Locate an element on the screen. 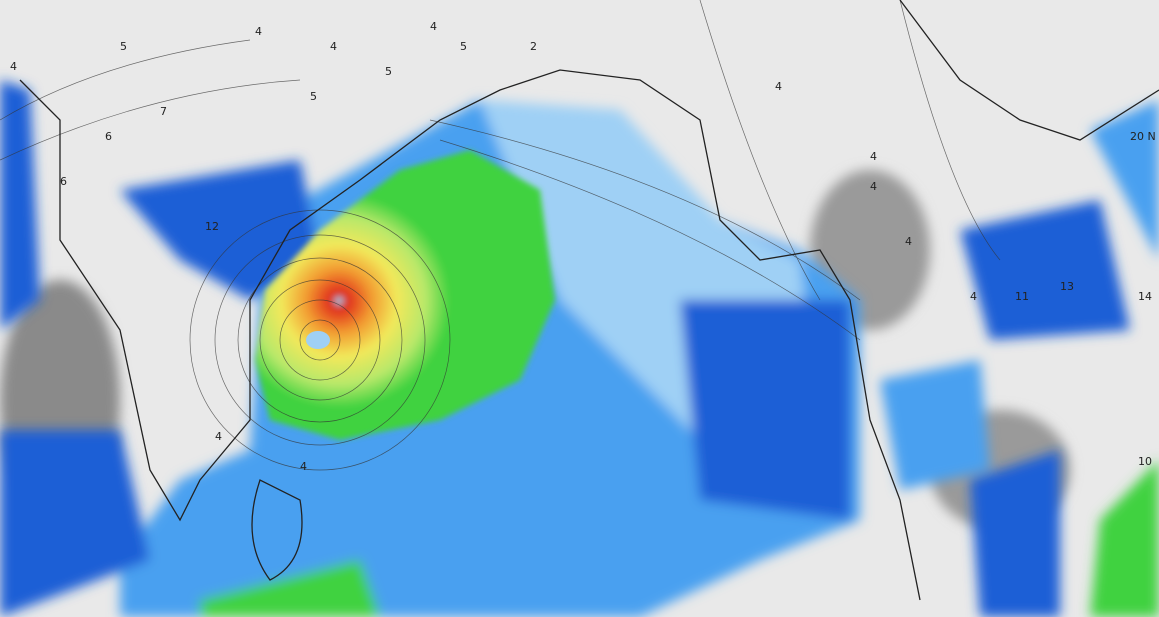 The height and width of the screenshot is (617, 1159). contour-label: 14 is located at coordinates (1145, 296).